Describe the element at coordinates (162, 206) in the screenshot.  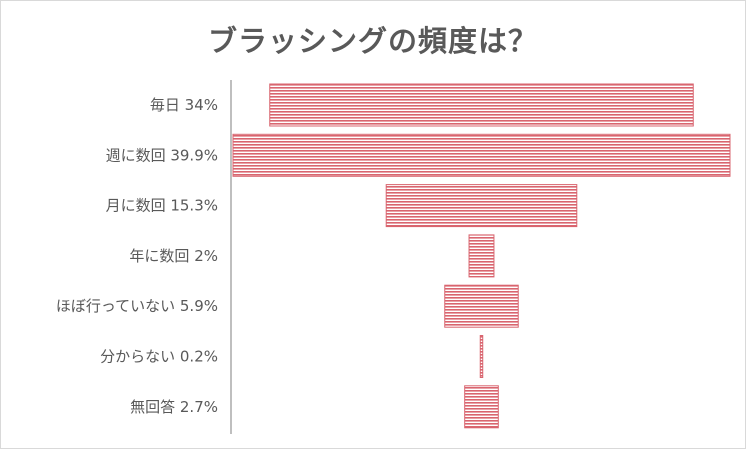
I see `category-label: 月に数回 15.3%` at that location.